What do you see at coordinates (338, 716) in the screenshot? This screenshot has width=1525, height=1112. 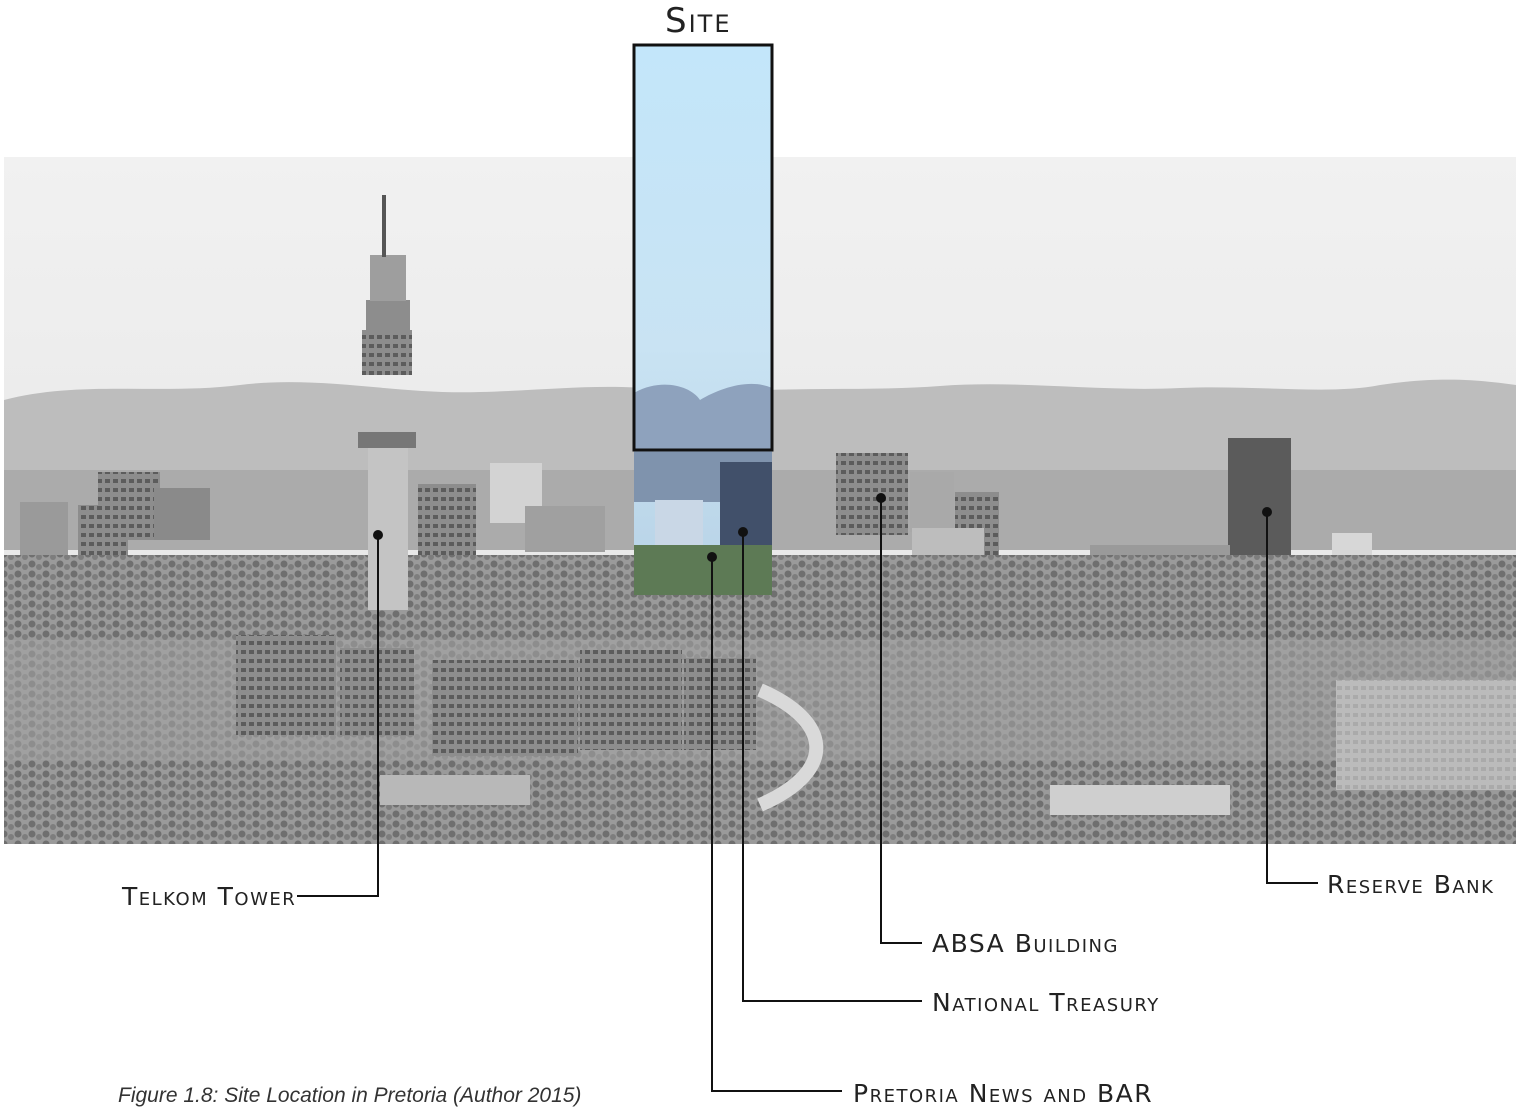 I see `telkom-tower-leader` at bounding box center [338, 716].